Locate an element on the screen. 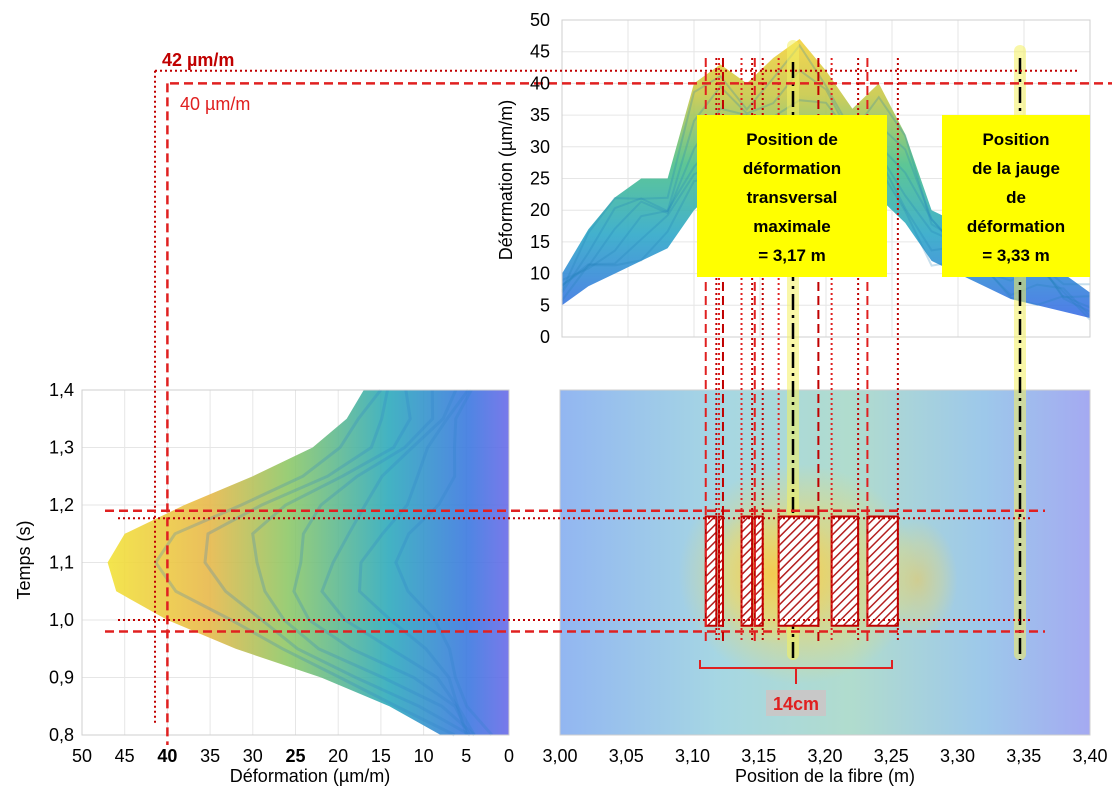  top-y-tick: 40 is located at coordinates (540, 83).